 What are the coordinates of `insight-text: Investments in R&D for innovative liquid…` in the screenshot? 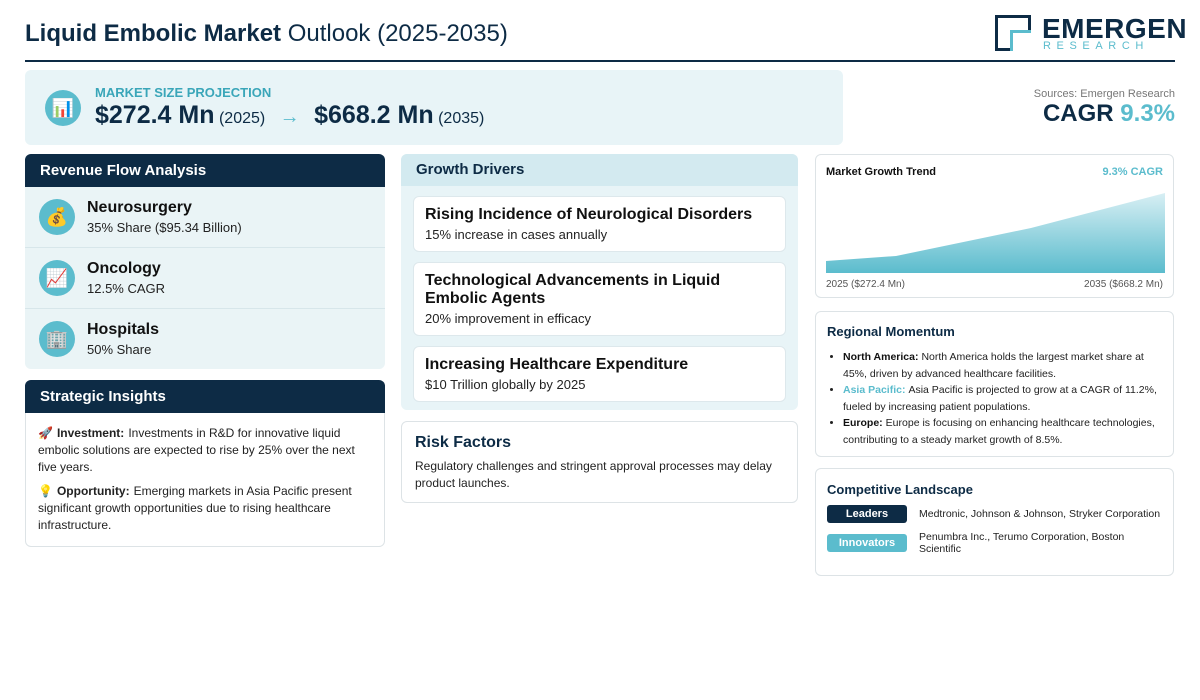 It's located at (196, 450).